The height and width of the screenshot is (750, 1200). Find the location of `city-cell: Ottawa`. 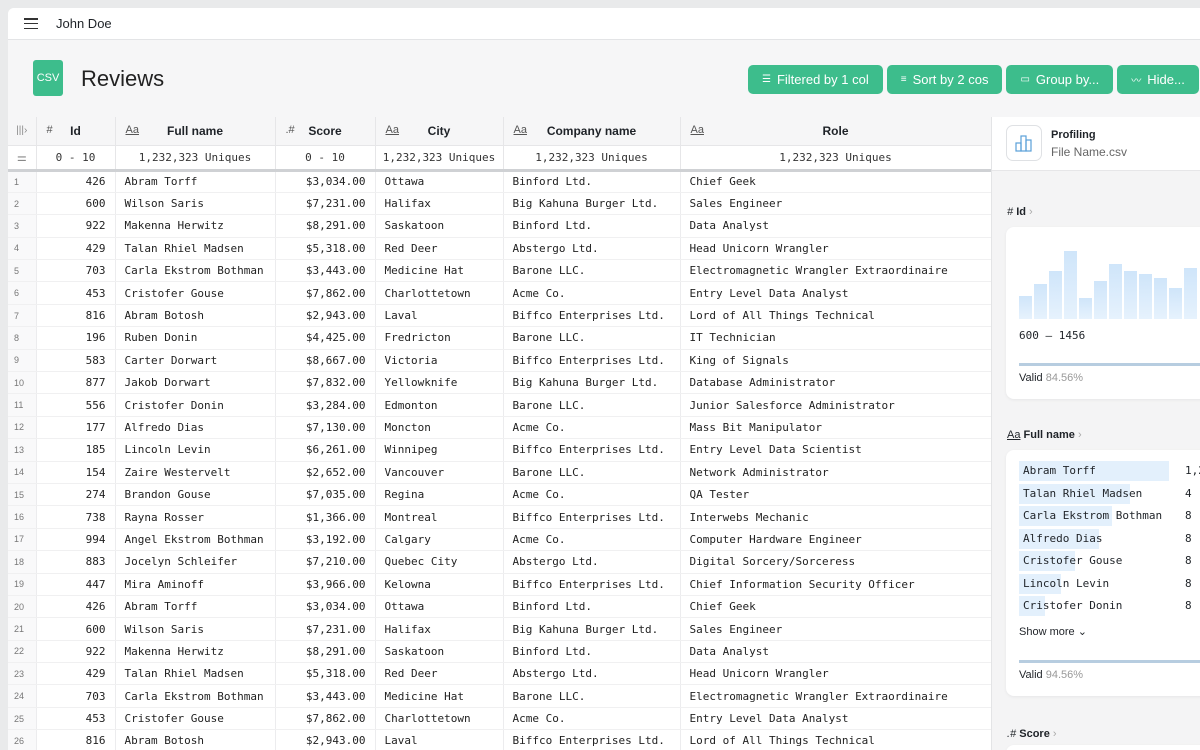

city-cell: Ottawa is located at coordinates (439, 181).